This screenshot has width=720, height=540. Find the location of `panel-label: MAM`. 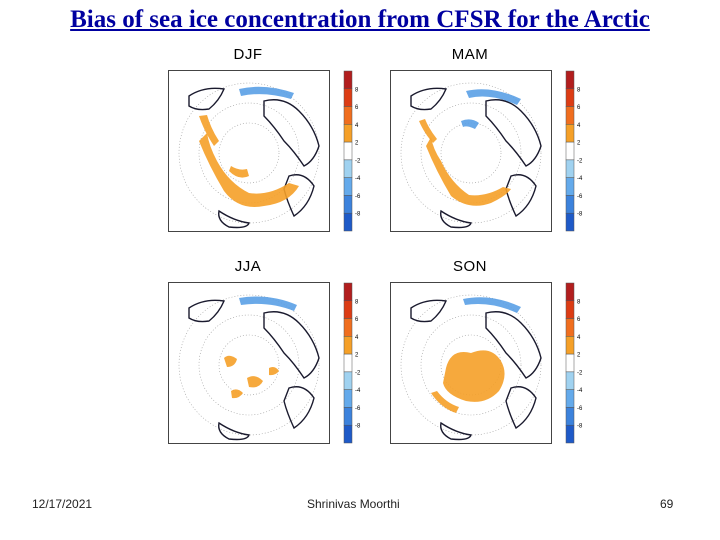

panel-label: MAM is located at coordinates (470, 54).